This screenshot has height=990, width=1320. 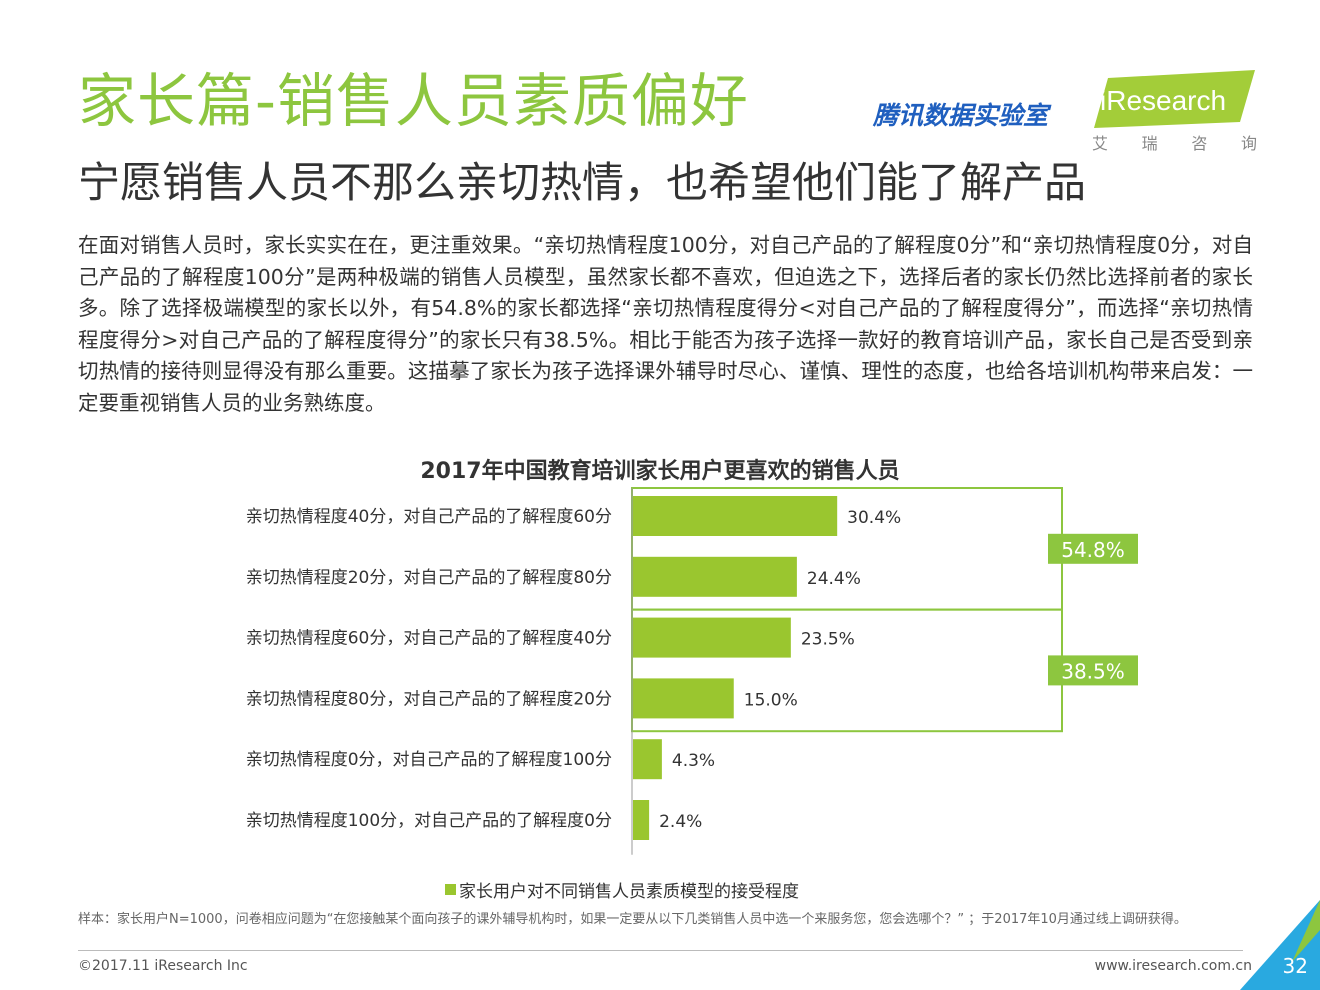 What do you see at coordinates (429, 699) in the screenshot?
I see `category-label: 亲切热情程度80分，对自己产品的了解程度20分` at bounding box center [429, 699].